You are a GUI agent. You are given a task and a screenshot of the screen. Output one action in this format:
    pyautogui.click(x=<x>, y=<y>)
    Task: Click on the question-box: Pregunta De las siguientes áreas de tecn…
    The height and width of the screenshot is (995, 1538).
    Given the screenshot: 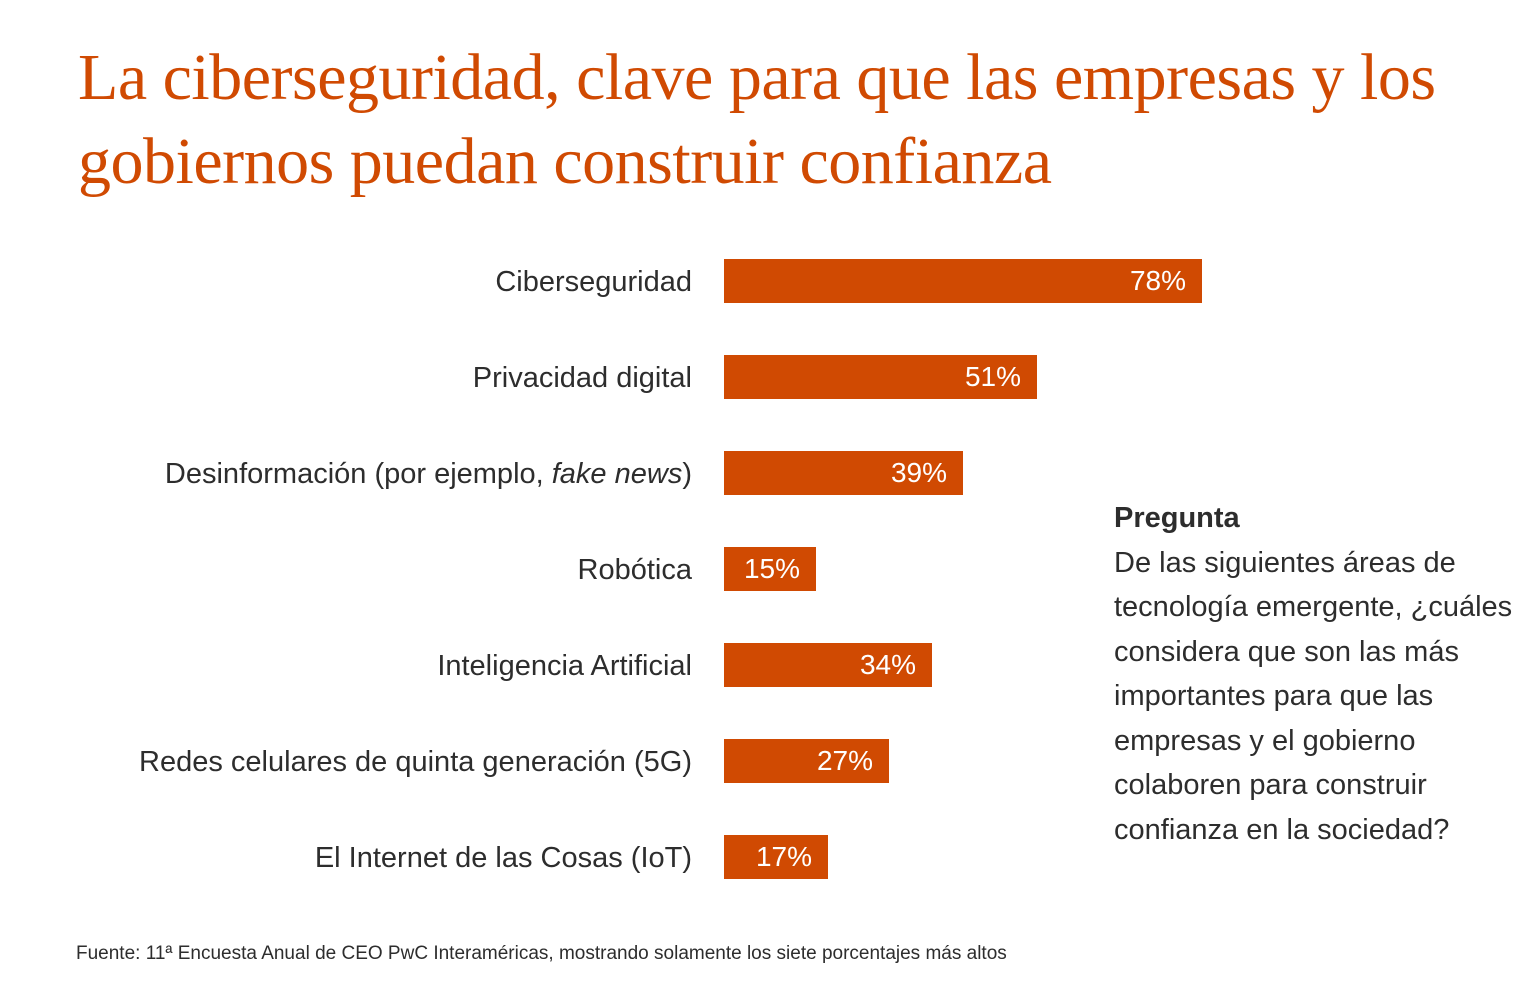 What is the action you would take?
    pyautogui.click(x=1314, y=674)
    